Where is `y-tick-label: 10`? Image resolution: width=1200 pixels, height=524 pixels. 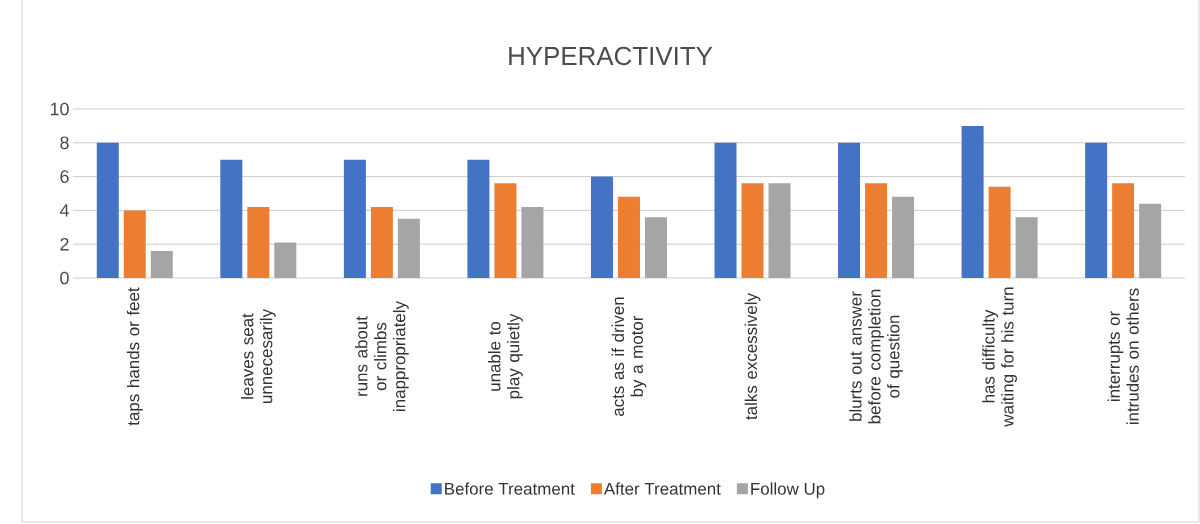
y-tick-label: 10 is located at coordinates (59, 109).